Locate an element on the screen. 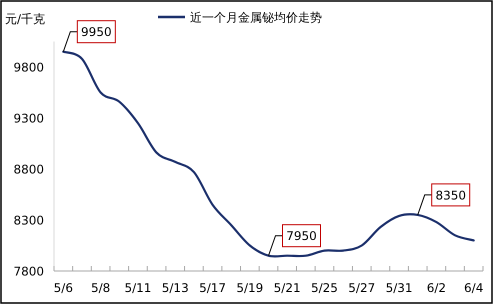 This screenshot has width=493, height=304. x-tick-label: 5/11 is located at coordinates (138, 288).